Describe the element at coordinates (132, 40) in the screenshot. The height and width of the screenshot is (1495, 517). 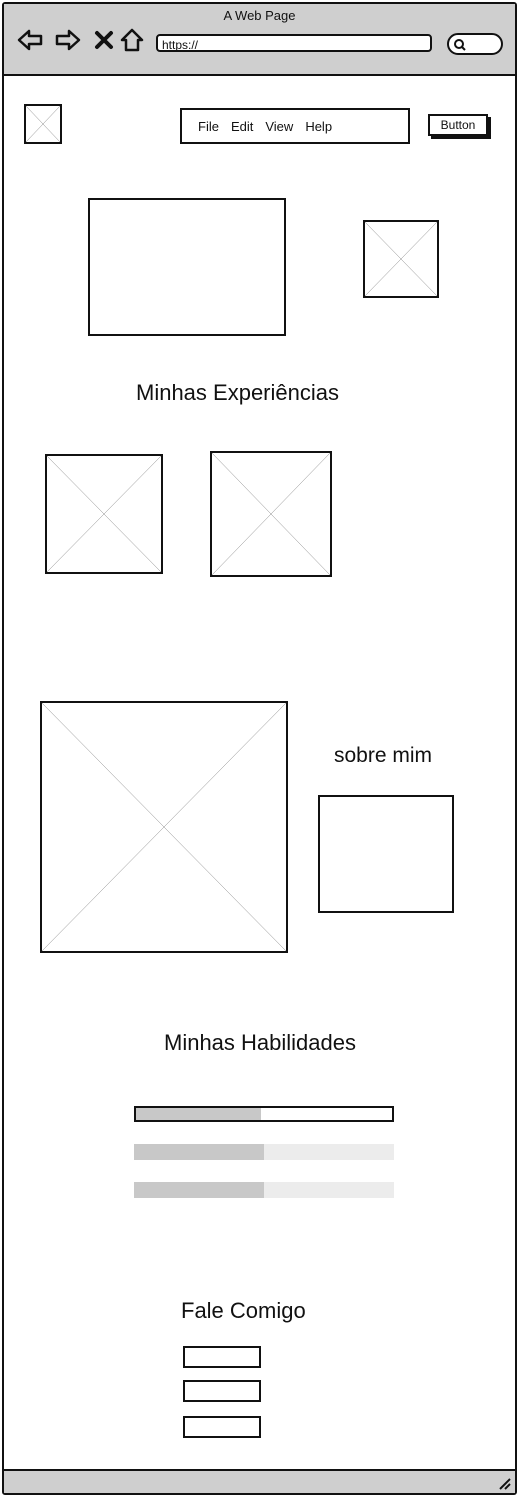
I see `home-icon` at that location.